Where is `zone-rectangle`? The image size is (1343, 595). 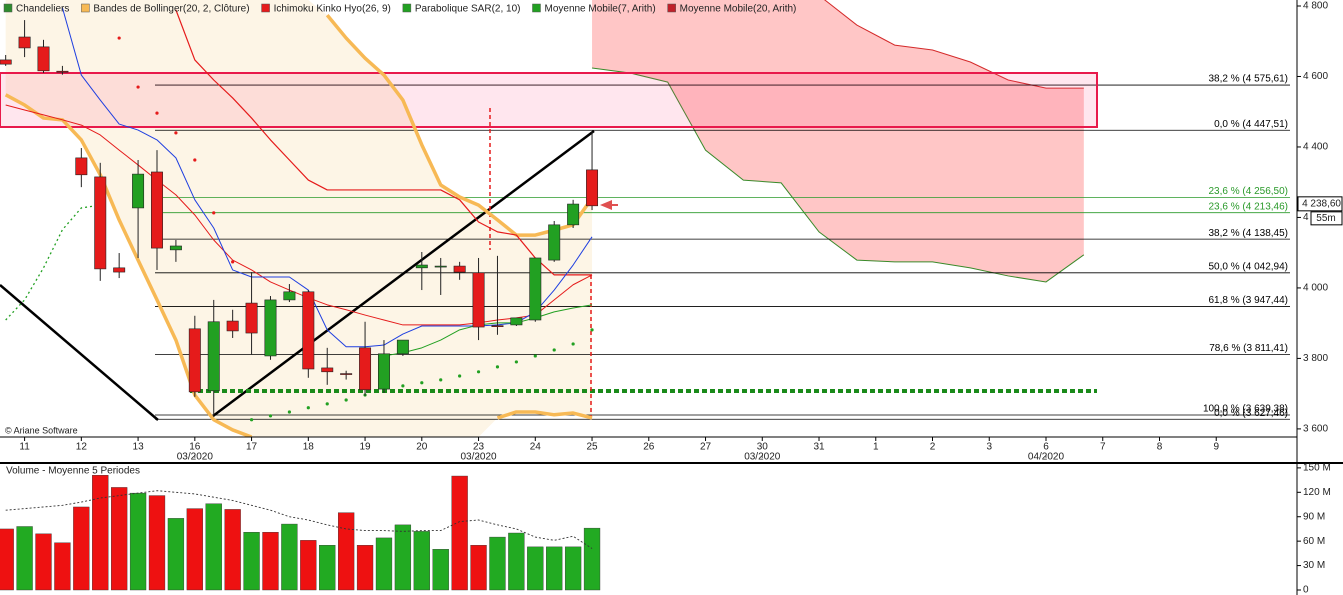 zone-rectangle is located at coordinates (549, 100).